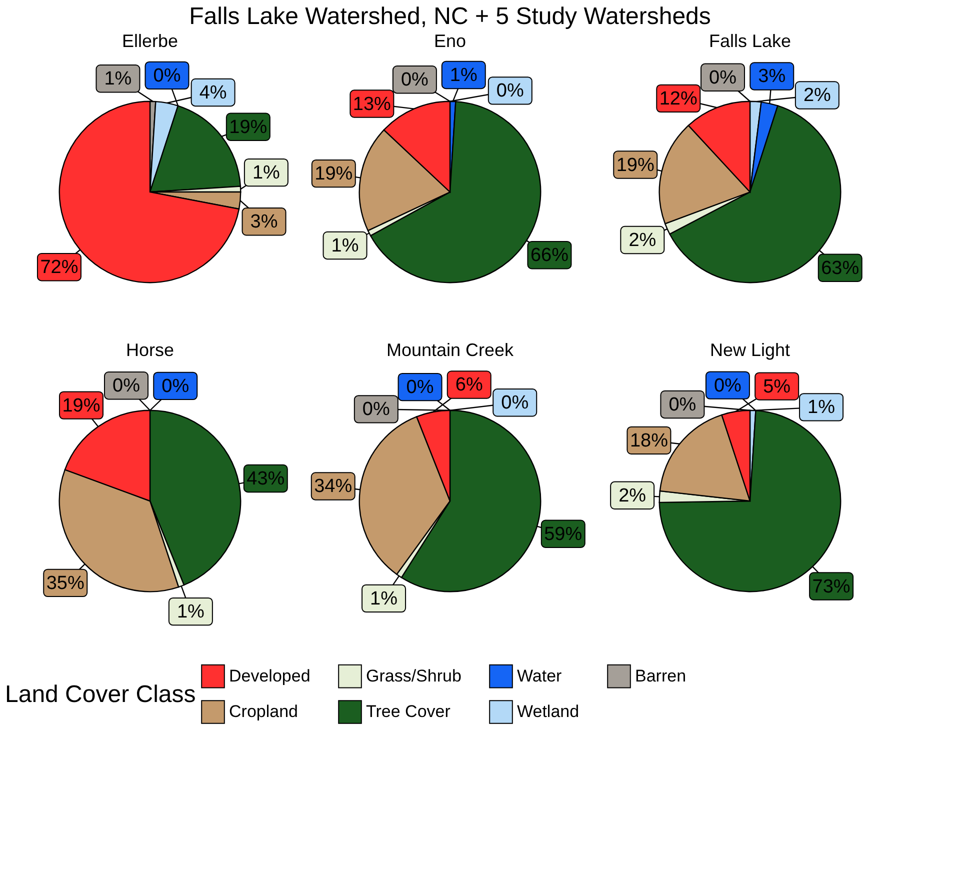 Image resolution: width=980 pixels, height=890 pixels. What do you see at coordinates (265, 479) in the screenshot?
I see `data-label: 43%` at bounding box center [265, 479].